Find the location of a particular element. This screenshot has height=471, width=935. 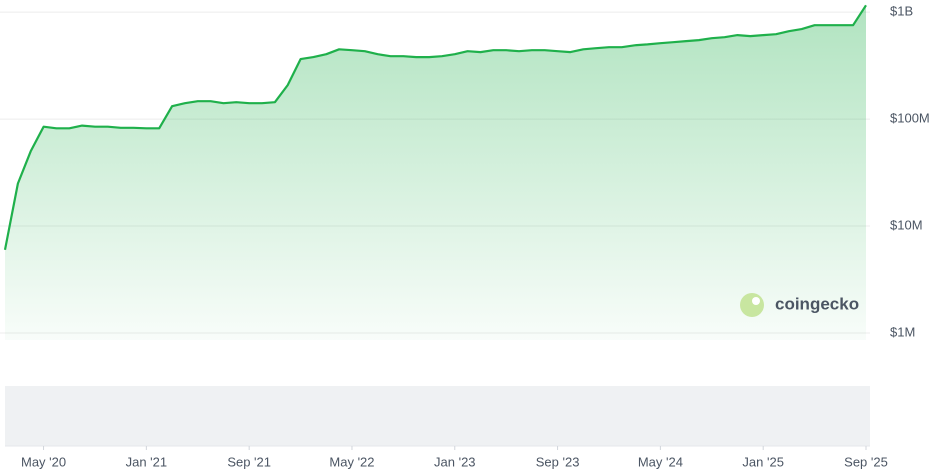

y-tick-label: $1B is located at coordinates (901, 11).